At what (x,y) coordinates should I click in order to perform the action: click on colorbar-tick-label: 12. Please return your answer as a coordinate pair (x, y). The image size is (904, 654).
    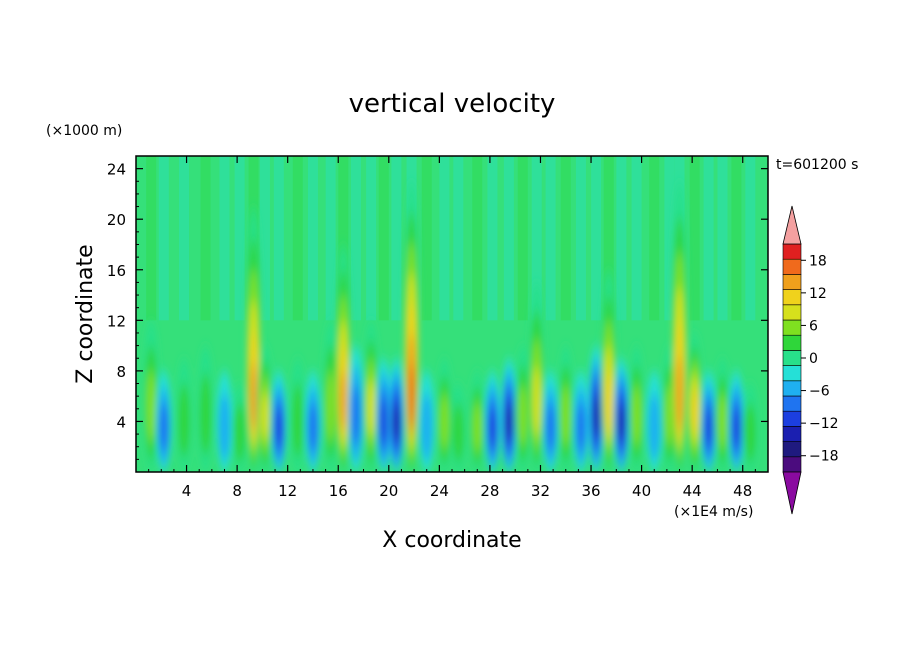
    Looking at the image, I should click on (818, 294).